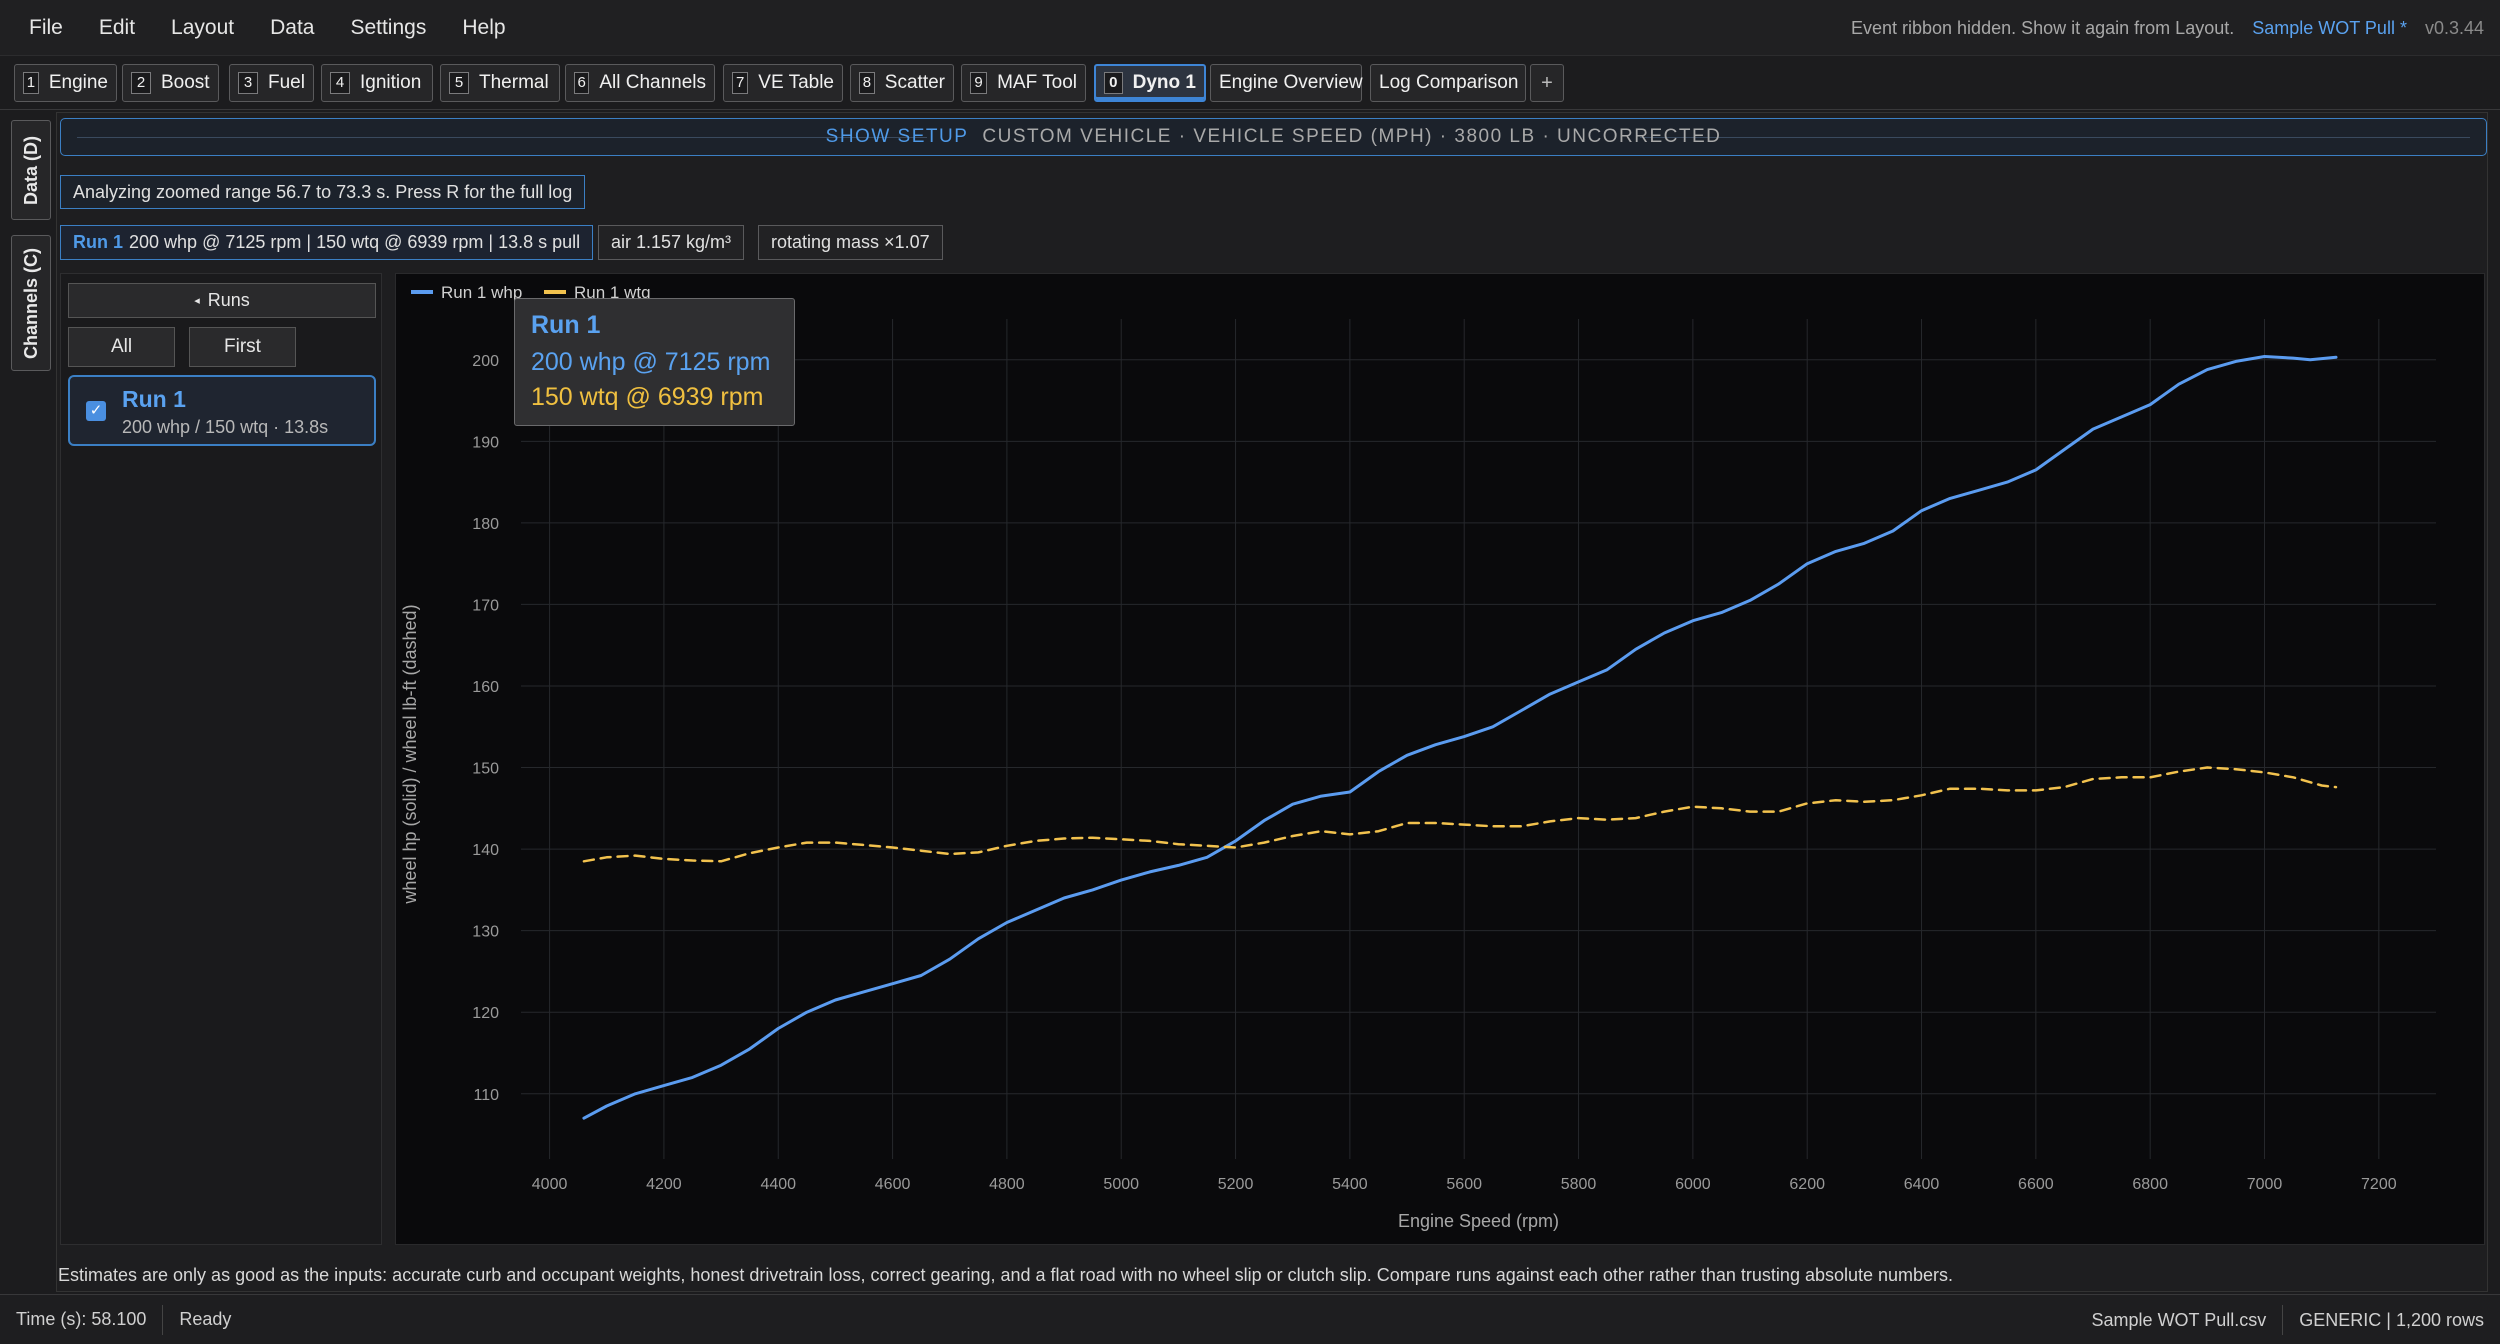  What do you see at coordinates (248, 83) in the screenshot?
I see `tab-shortcut-badge: 3` at bounding box center [248, 83].